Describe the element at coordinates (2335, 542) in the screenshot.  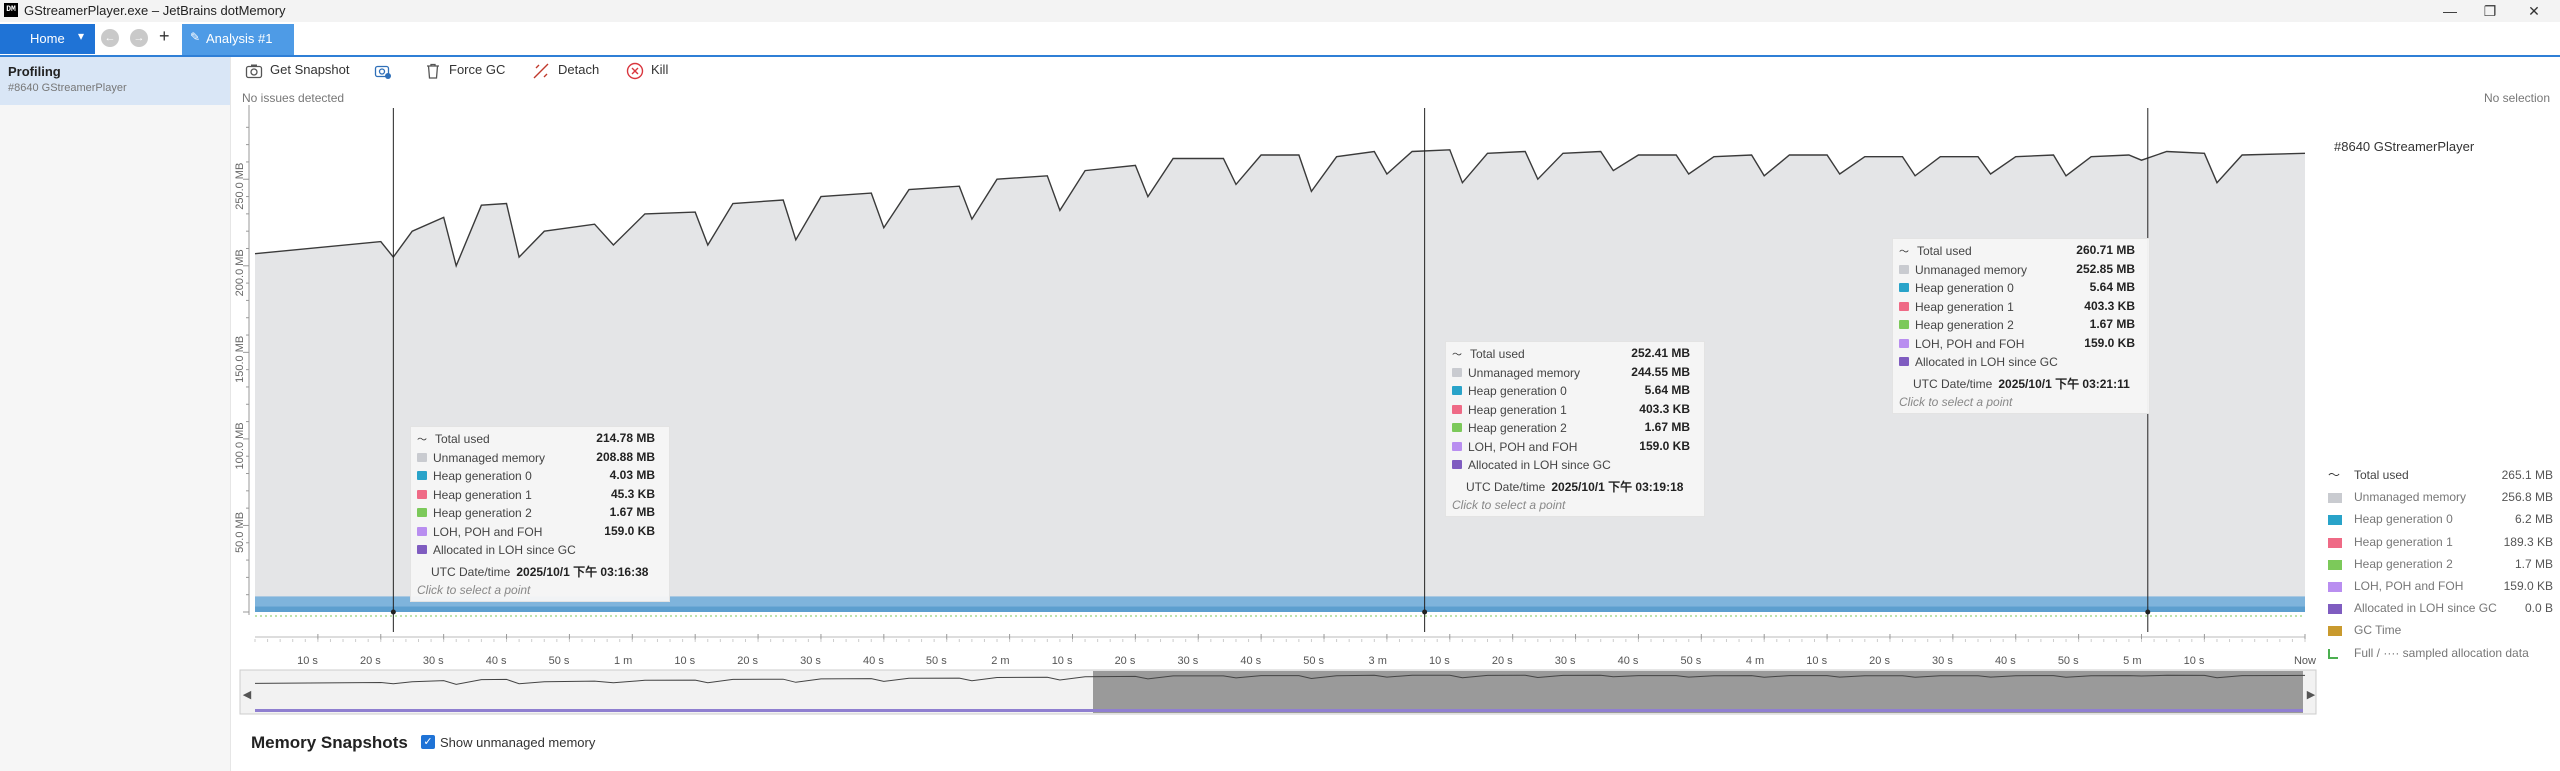
I see `gen1-legend-icon` at that location.